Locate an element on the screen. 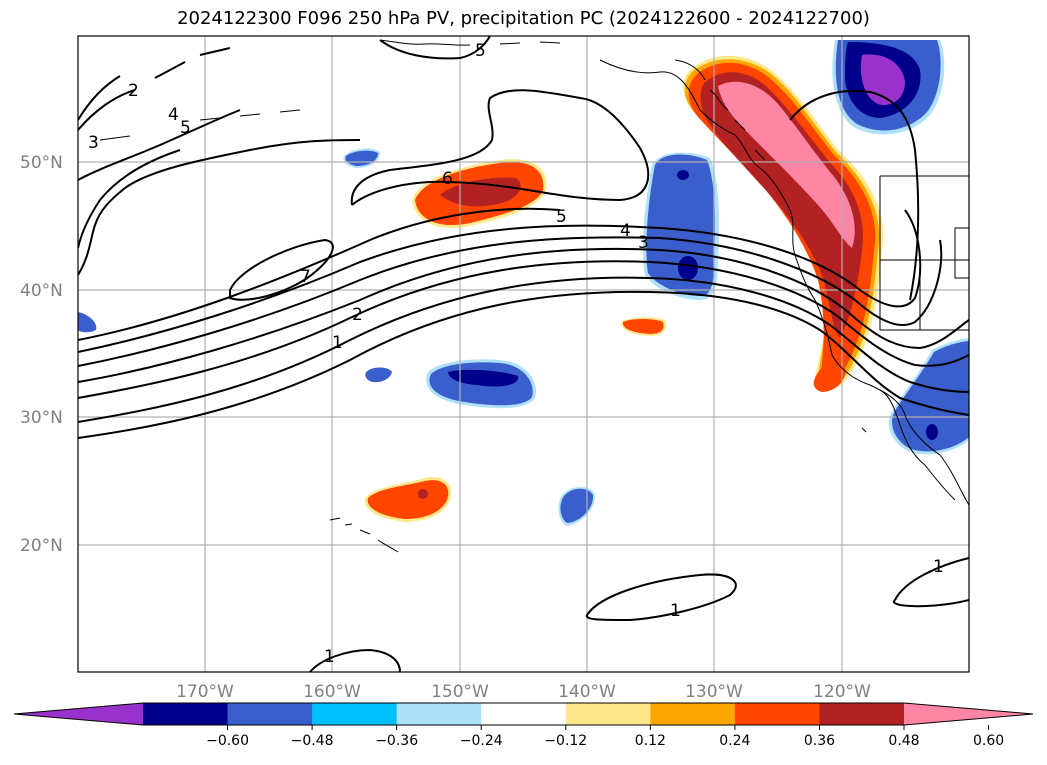  longitude-labels: 170°W 160°W 150°W 140°W 130°W 120°W is located at coordinates (523, 692).